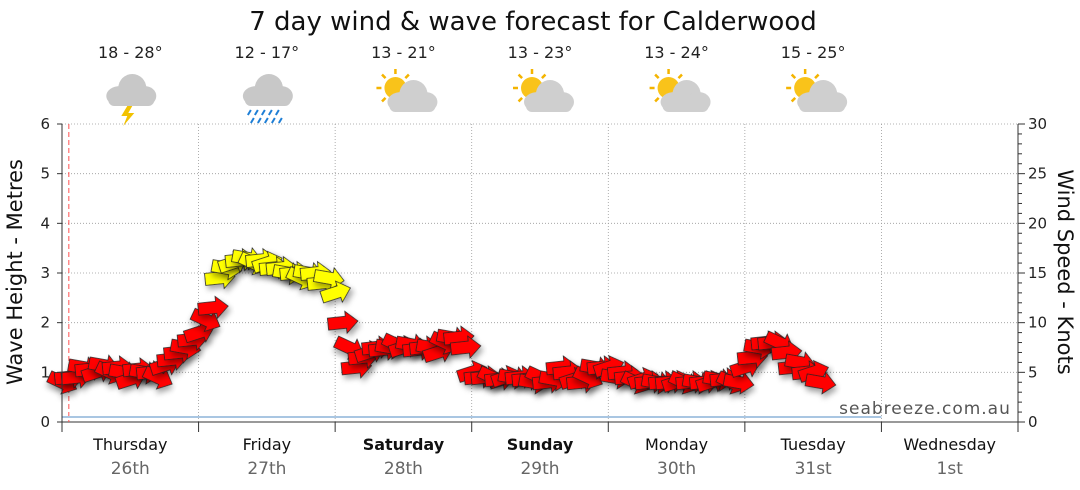  What do you see at coordinates (130, 469) in the screenshot?
I see `date-label: 26th` at bounding box center [130, 469].